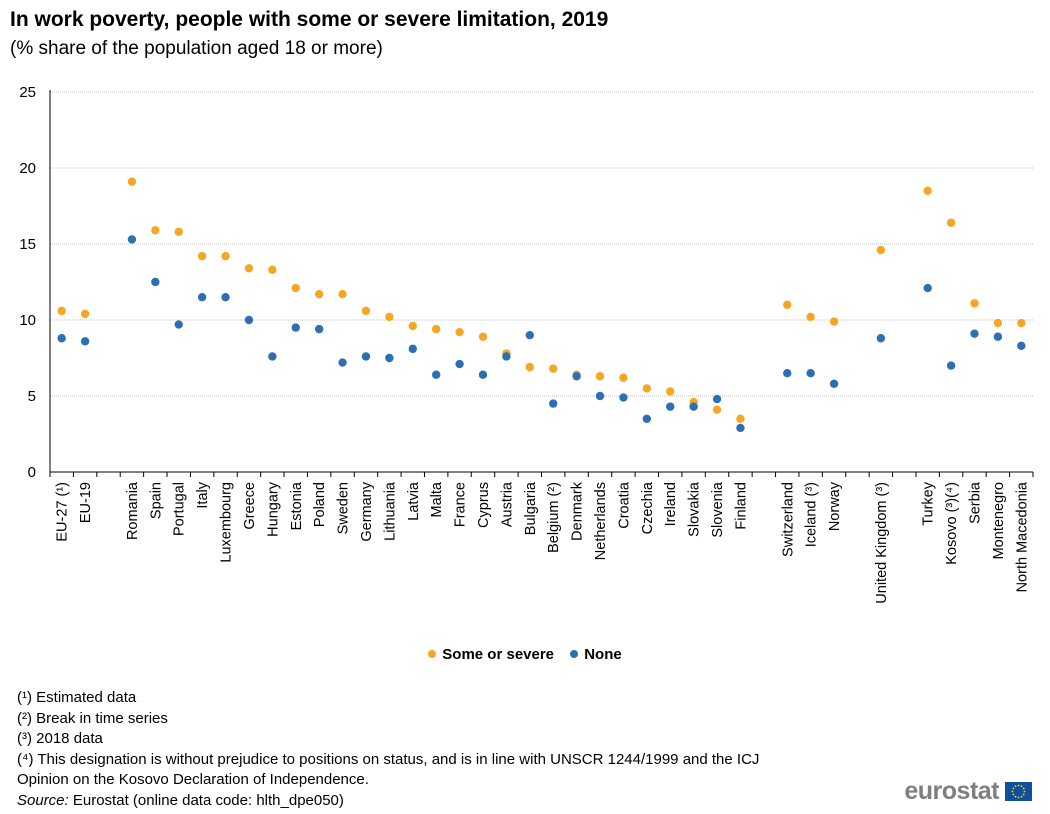  Describe the element at coordinates (1022, 536) in the screenshot. I see `x-tick-label: North Macedonia` at that location.